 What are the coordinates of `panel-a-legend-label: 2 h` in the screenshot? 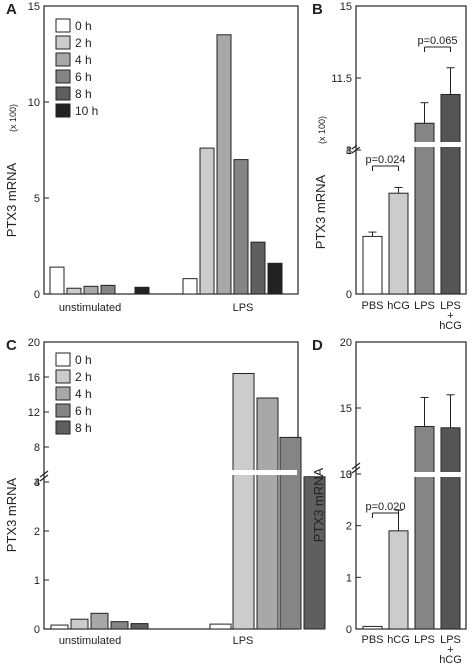 It's located at (83, 43).